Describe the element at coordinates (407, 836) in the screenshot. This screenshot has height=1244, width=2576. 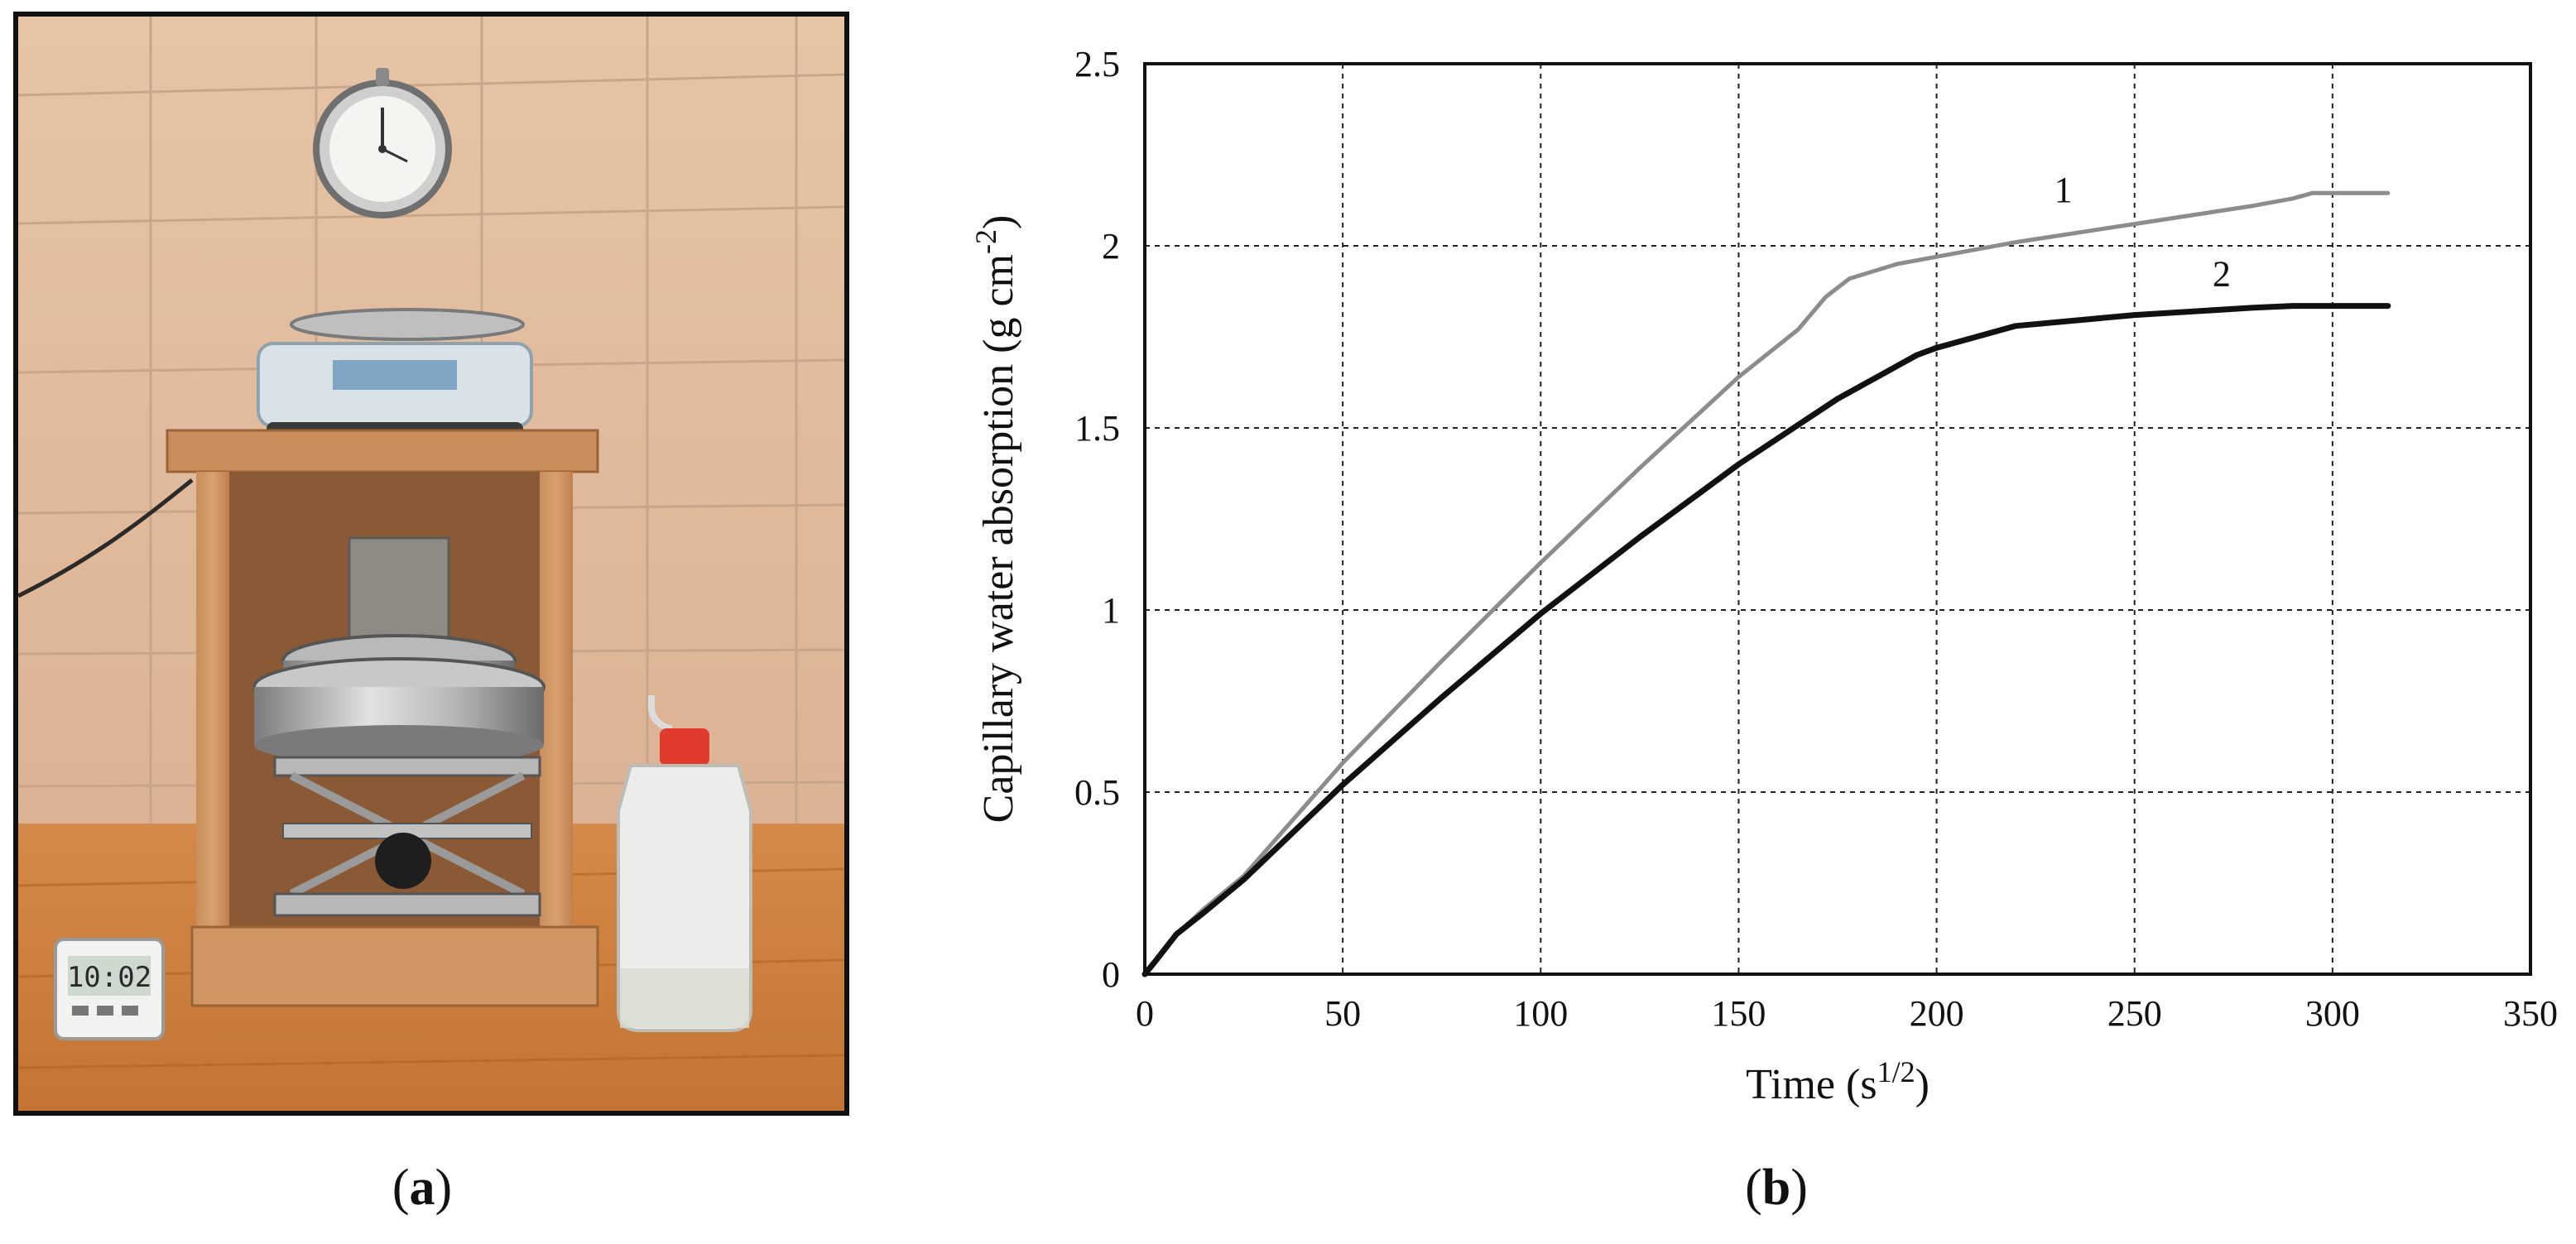
I see `lab-jack` at that location.